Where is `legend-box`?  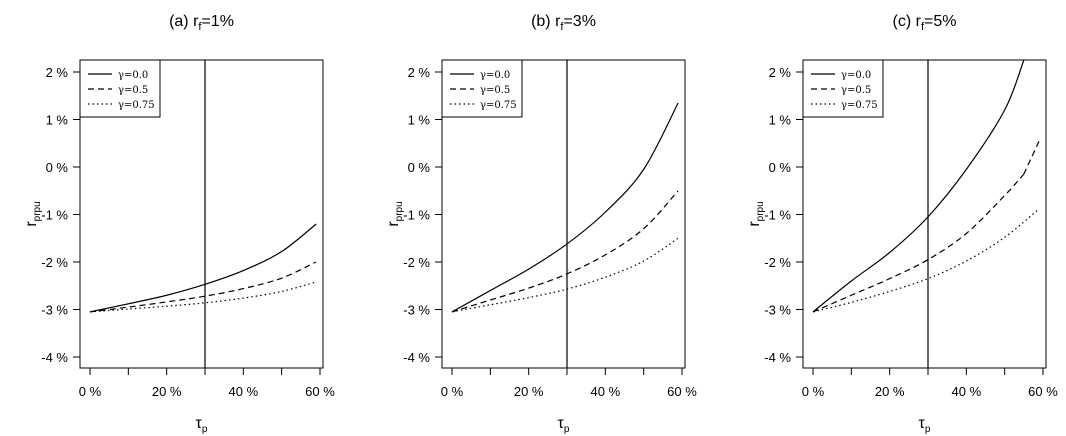
legend-box is located at coordinates (120, 88).